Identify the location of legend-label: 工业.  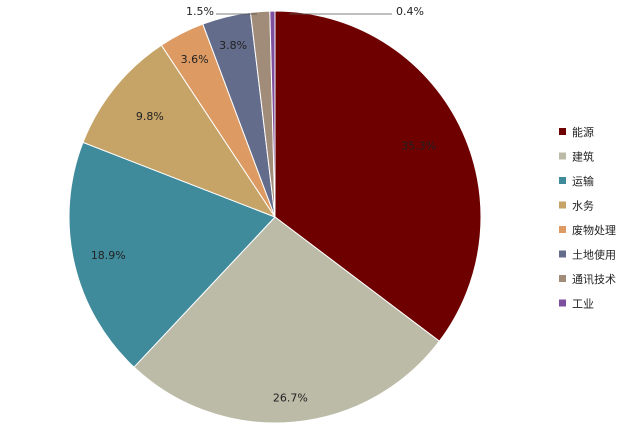
(583, 304).